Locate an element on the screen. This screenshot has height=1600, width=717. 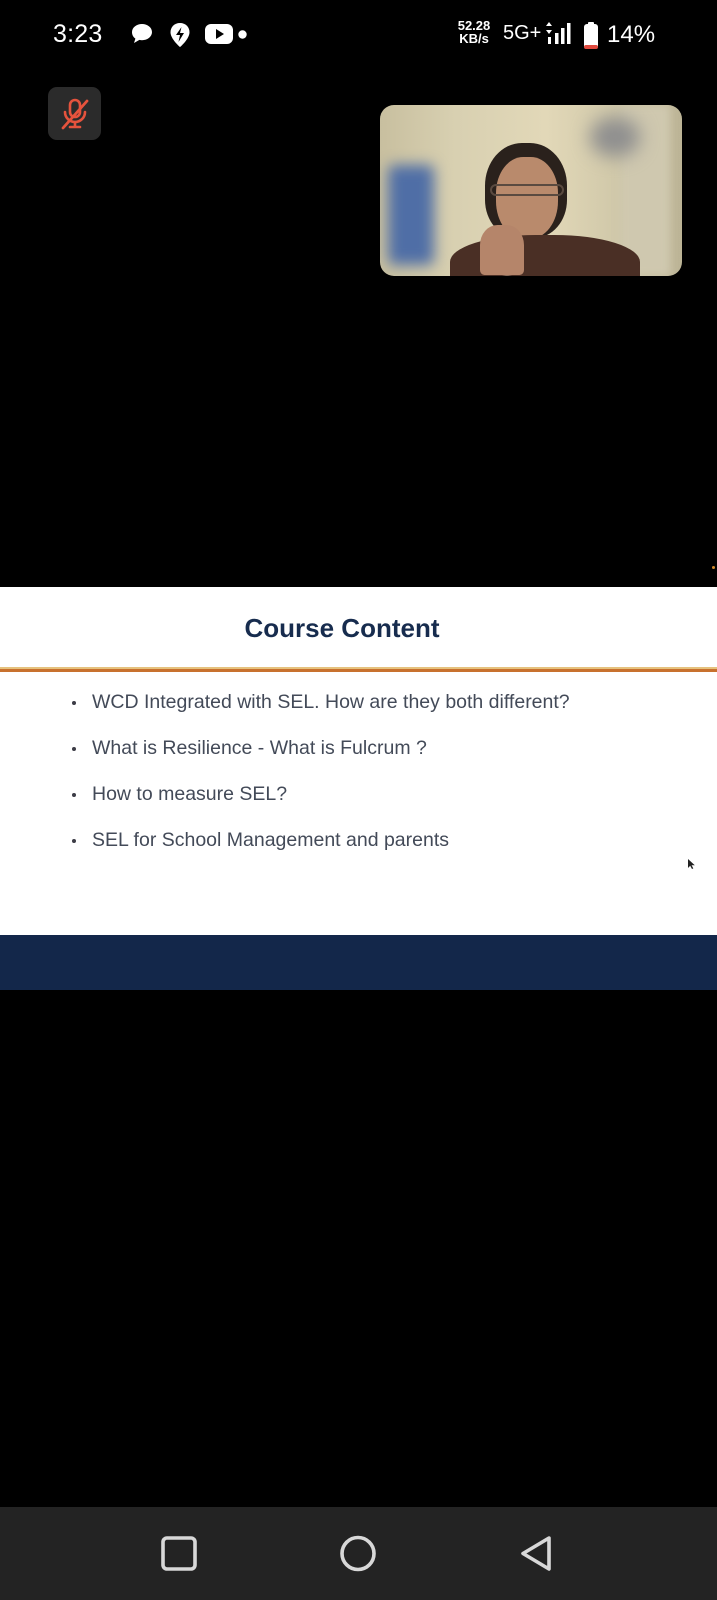
clock: 3:23 is located at coordinates (77, 34).